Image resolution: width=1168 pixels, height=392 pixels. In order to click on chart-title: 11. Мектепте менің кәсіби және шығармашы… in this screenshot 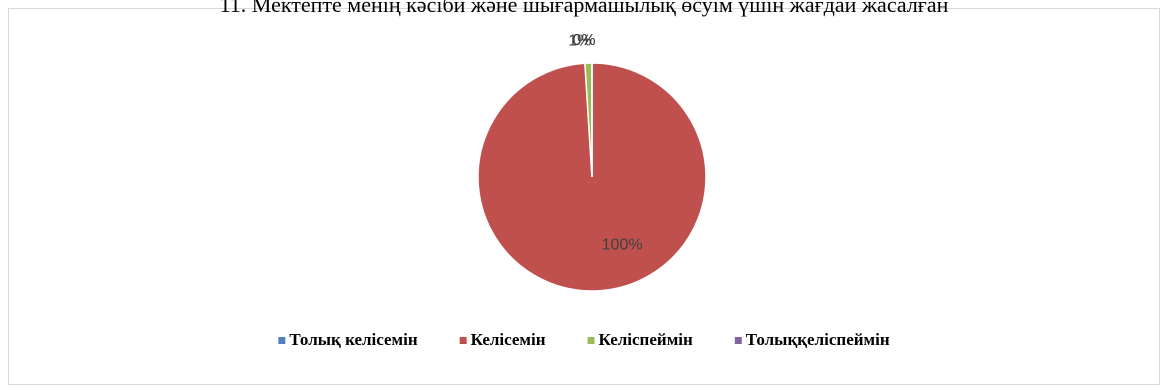, I will do `click(584, 8)`.